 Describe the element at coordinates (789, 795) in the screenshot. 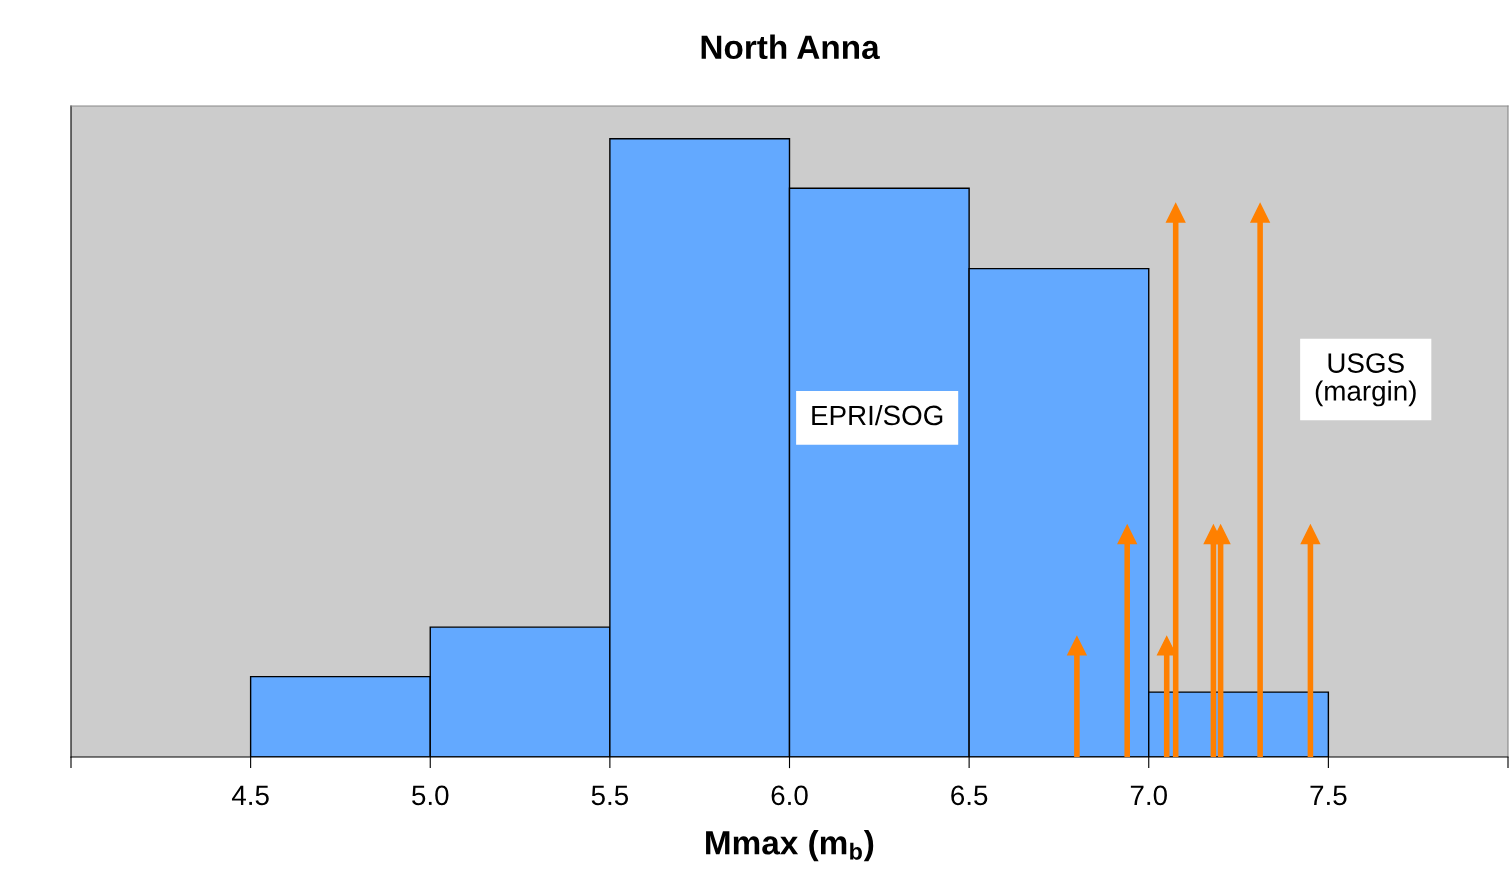

I see `x-tick-label: 6.0` at that location.